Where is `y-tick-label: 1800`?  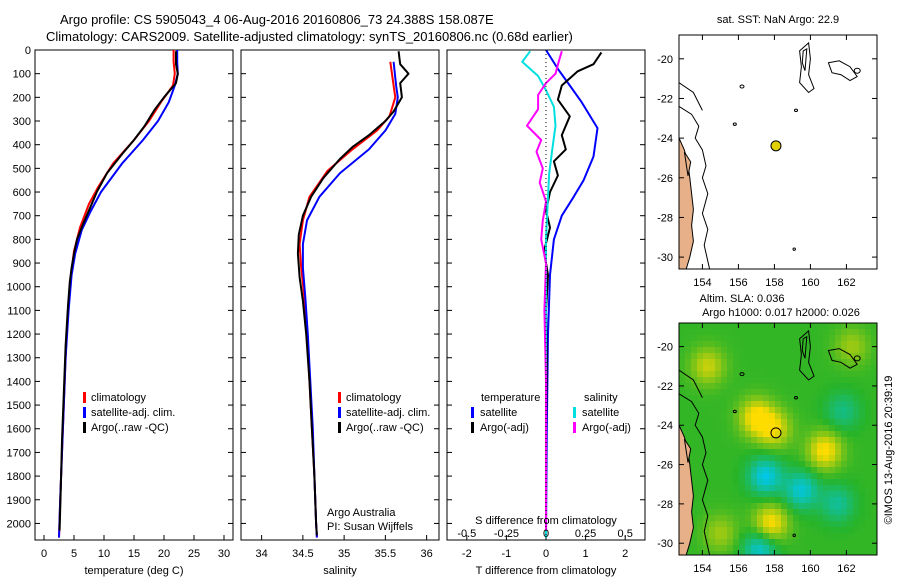
y-tick-label: 1800 is located at coordinates (19, 477).